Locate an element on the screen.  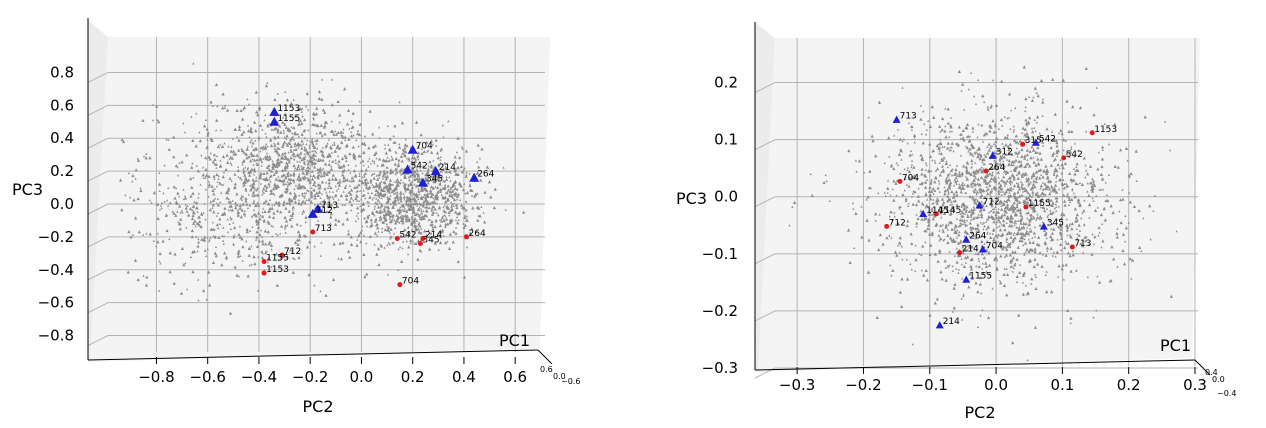
x-tick-label: −0.6 is located at coordinates (207, 377).